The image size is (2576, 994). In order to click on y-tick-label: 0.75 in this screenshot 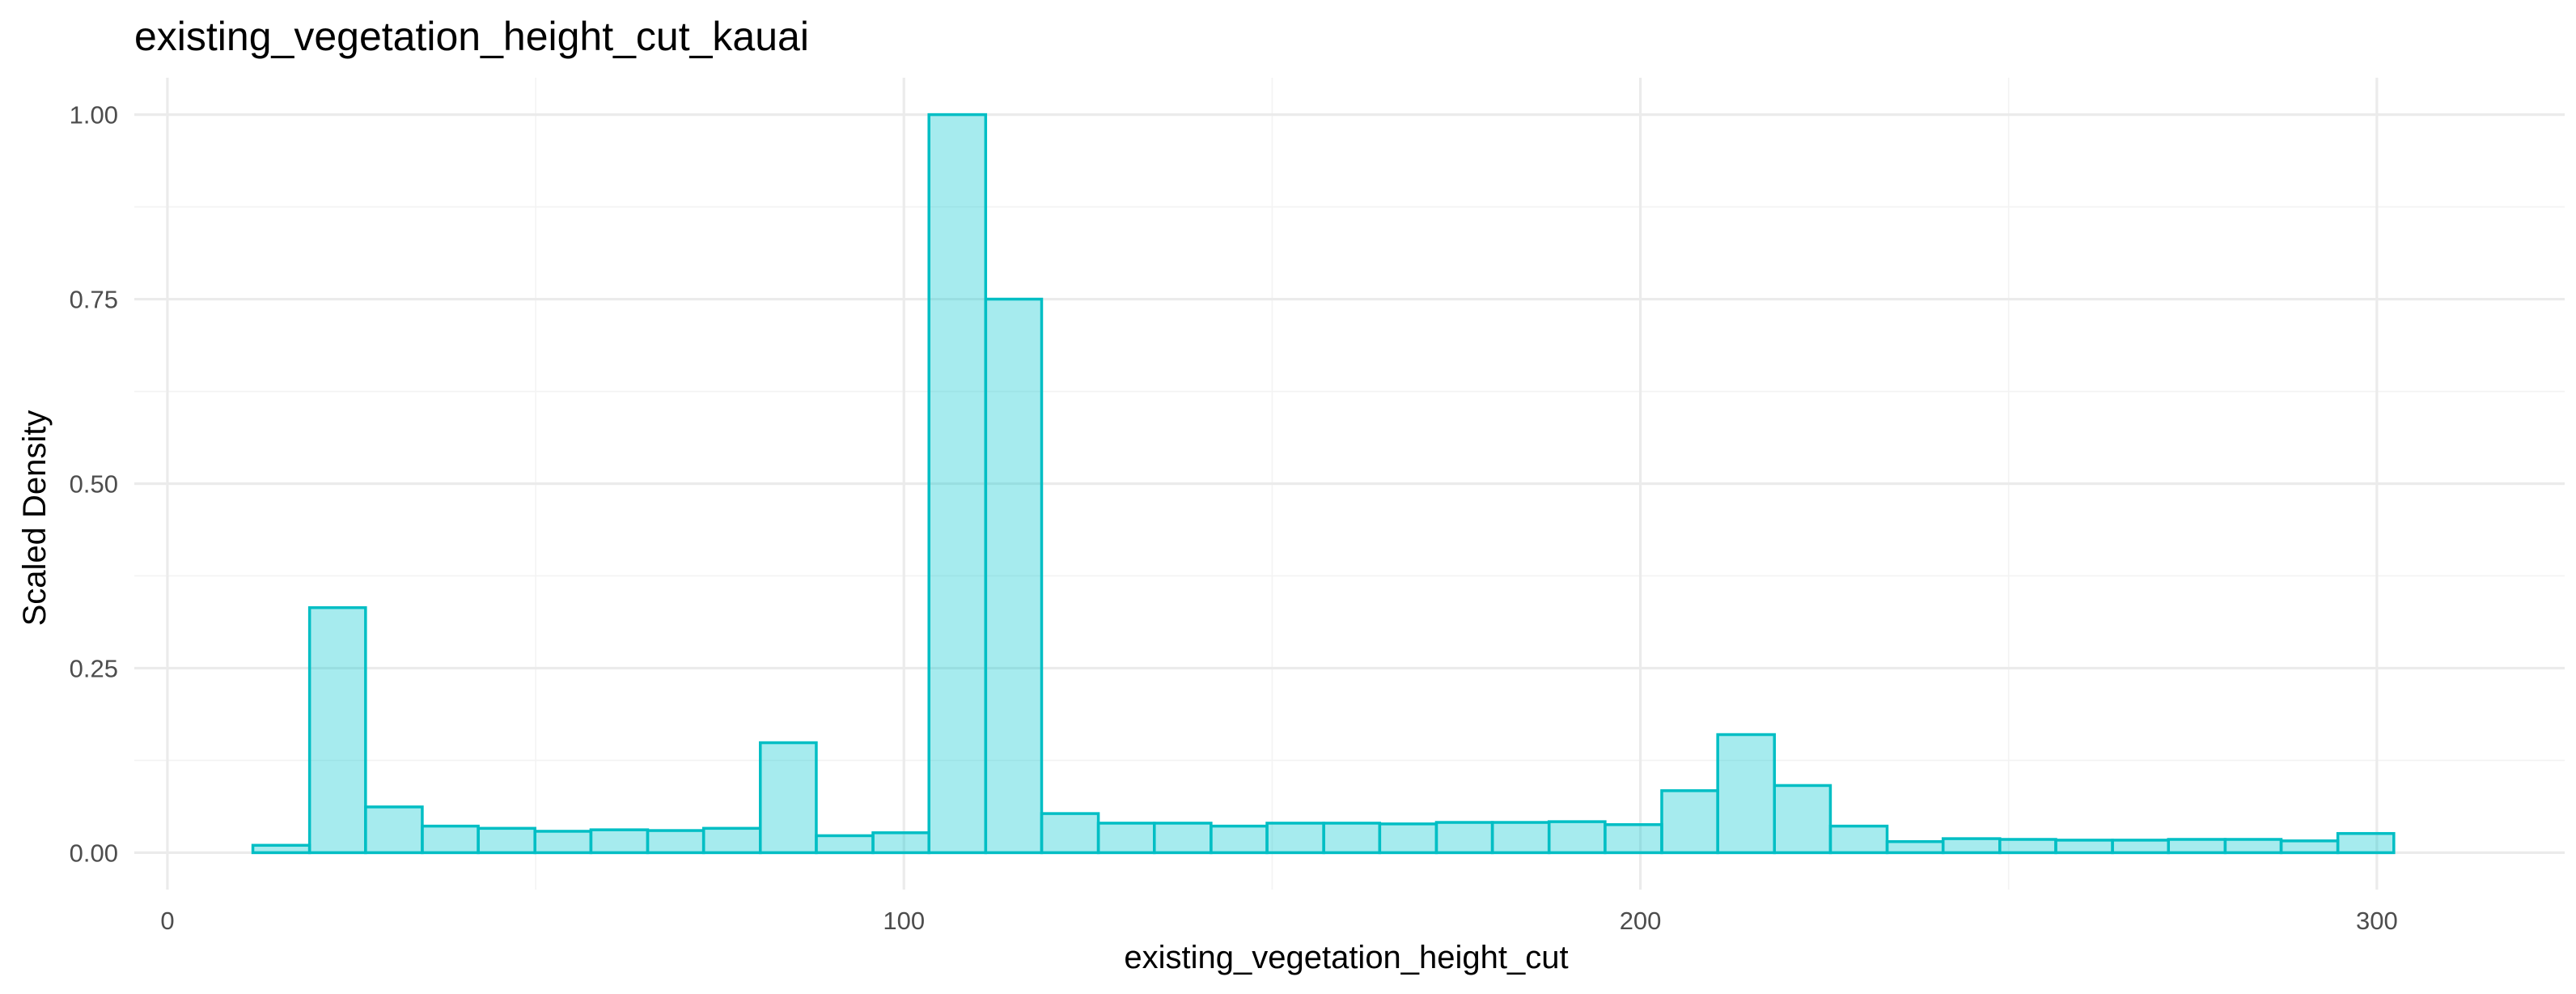, I will do `click(94, 300)`.